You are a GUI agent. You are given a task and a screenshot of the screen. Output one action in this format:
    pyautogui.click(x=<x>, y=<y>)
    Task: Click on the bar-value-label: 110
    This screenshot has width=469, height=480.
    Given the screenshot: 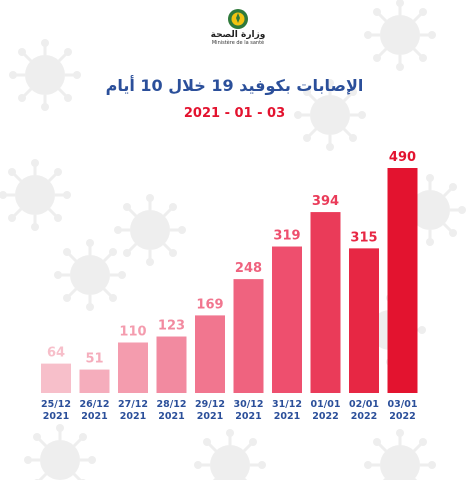 What is the action you would take?
    pyautogui.click(x=132, y=331)
    